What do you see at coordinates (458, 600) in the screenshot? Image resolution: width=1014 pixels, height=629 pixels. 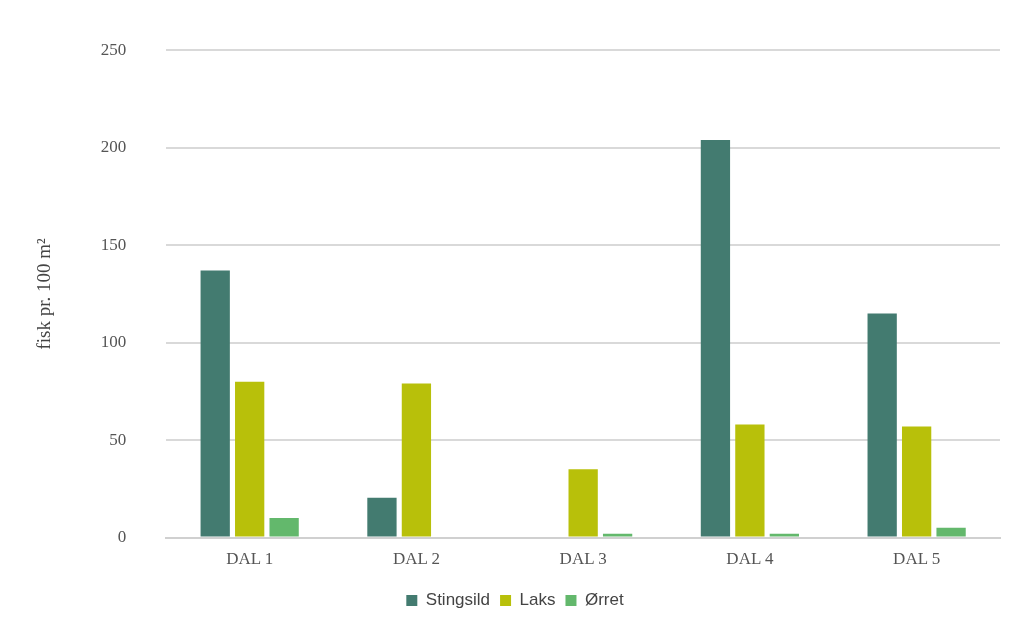 I see `legend-label: Stingsild` at bounding box center [458, 600].